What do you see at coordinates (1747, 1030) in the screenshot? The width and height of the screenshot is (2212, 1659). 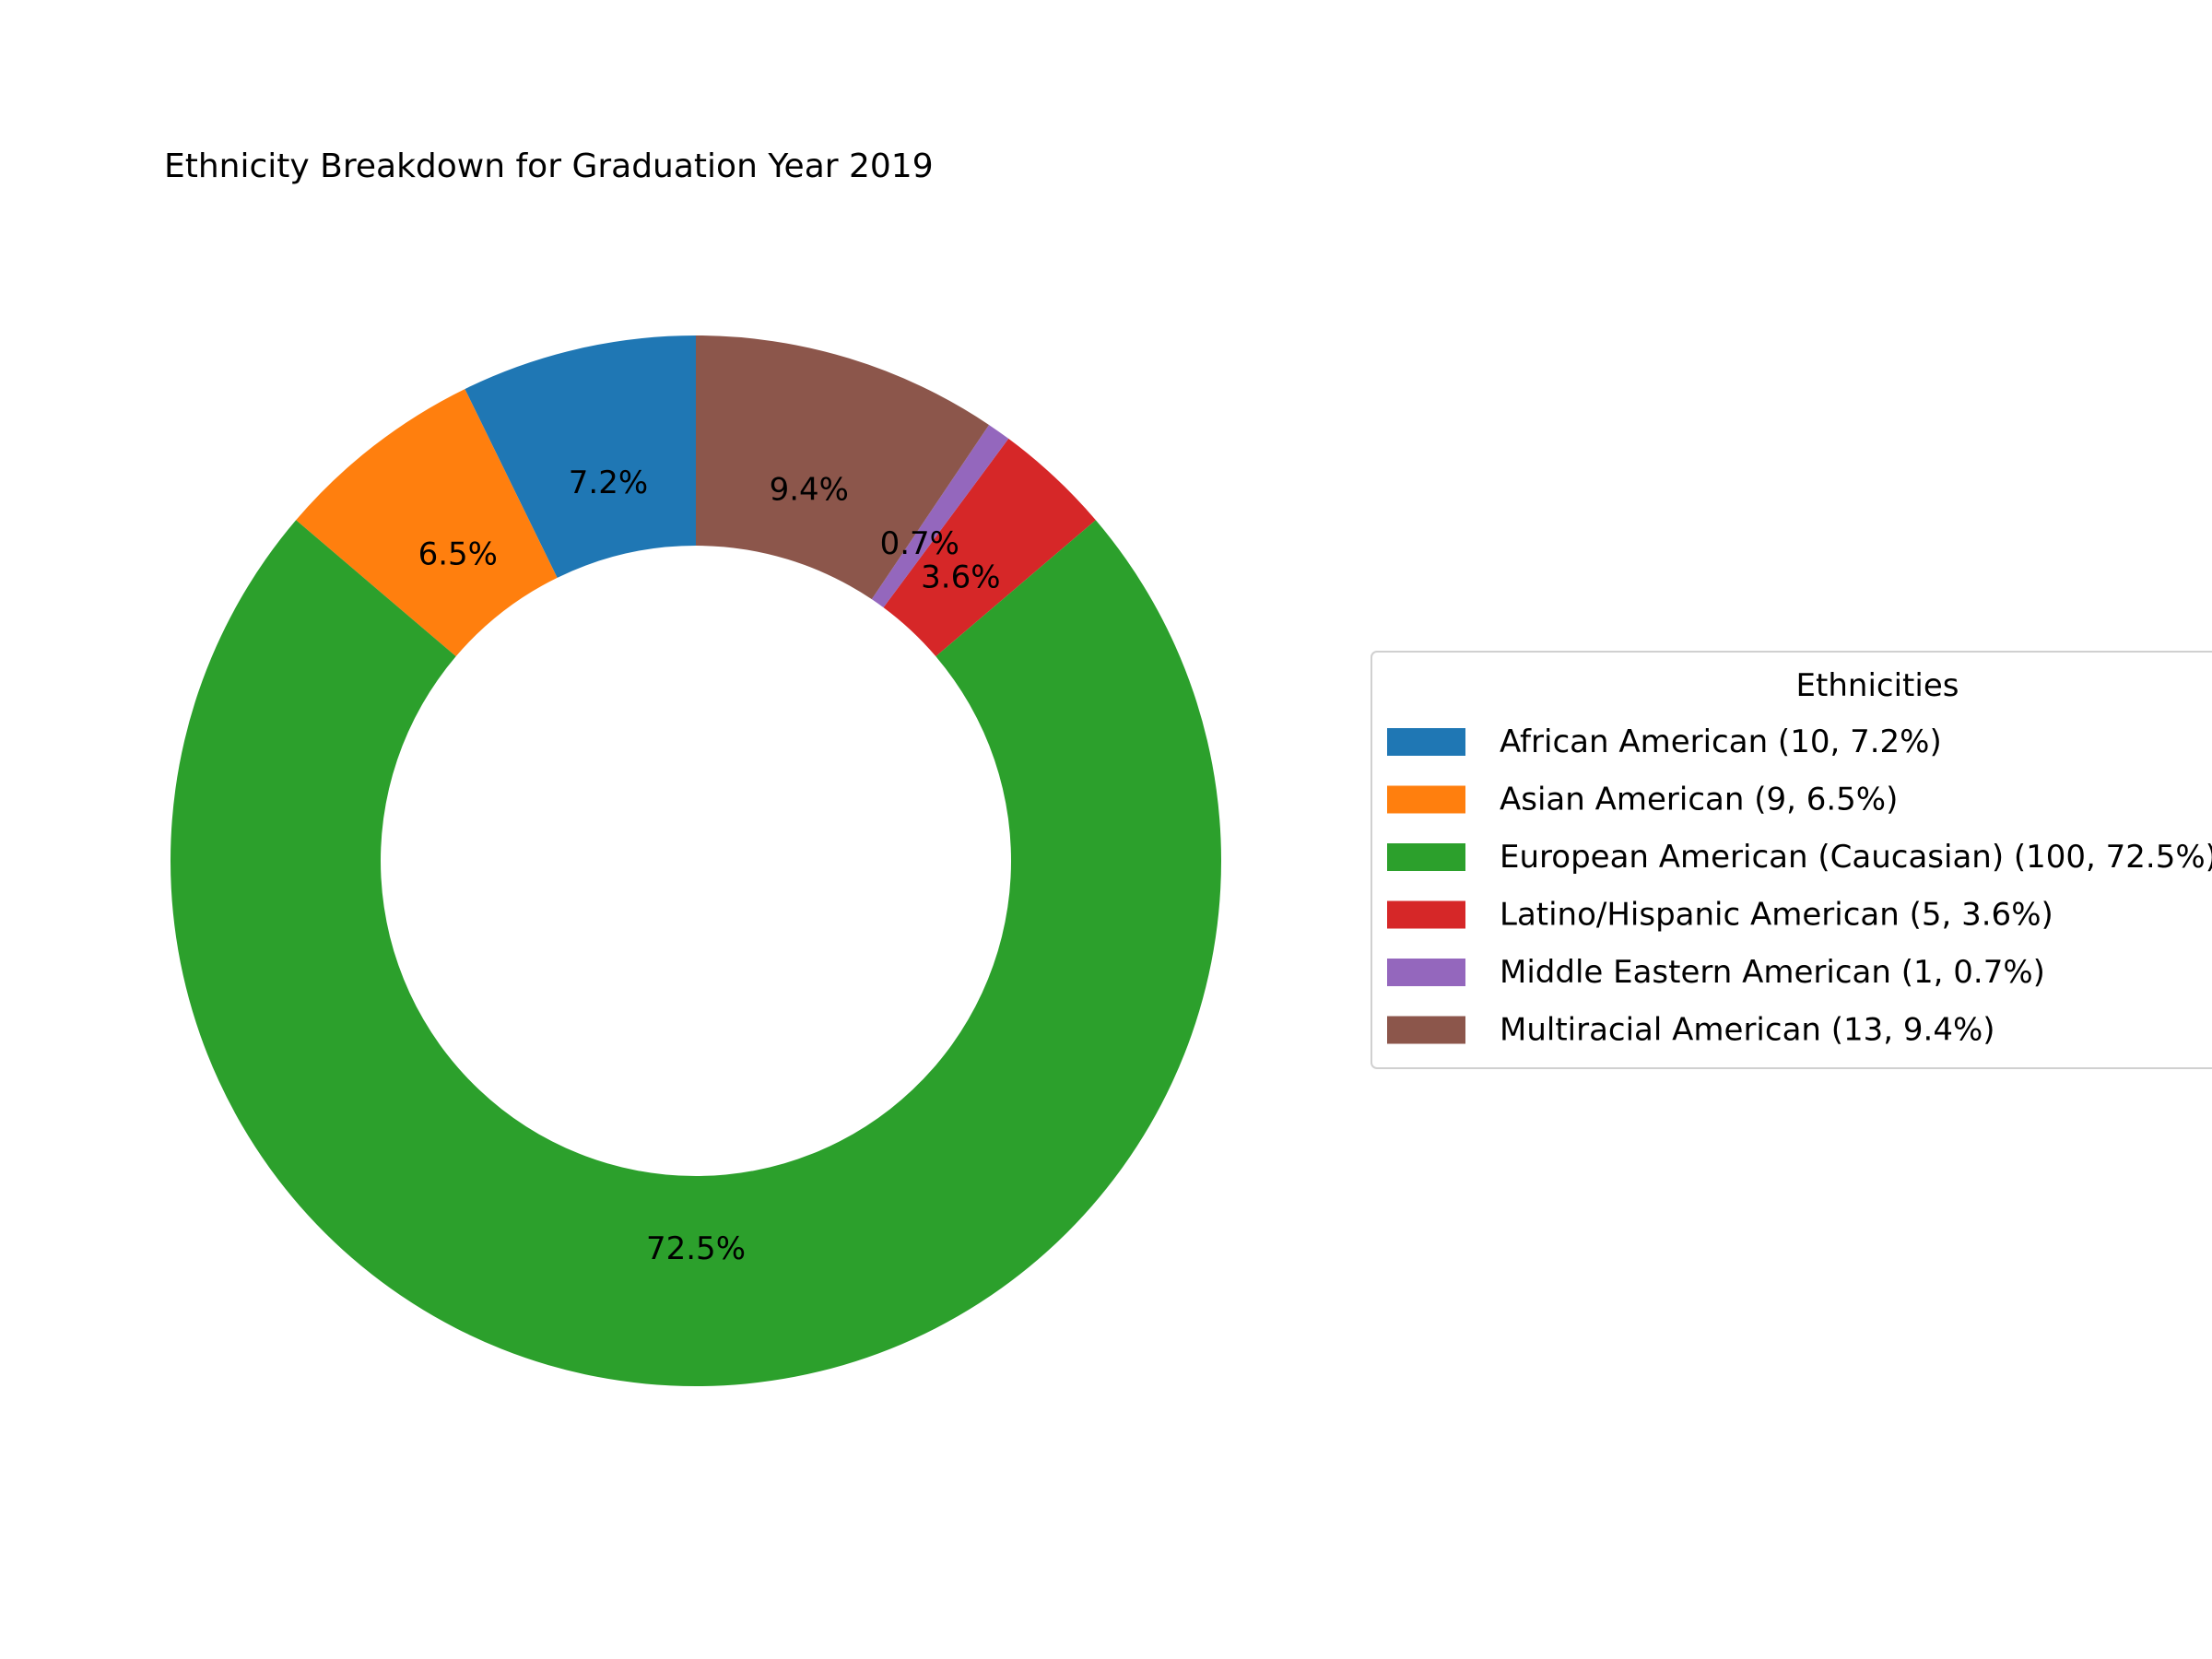 I see `legend-label-multiracial-american: Multiracial American (13, 9.4%)` at bounding box center [1747, 1030].